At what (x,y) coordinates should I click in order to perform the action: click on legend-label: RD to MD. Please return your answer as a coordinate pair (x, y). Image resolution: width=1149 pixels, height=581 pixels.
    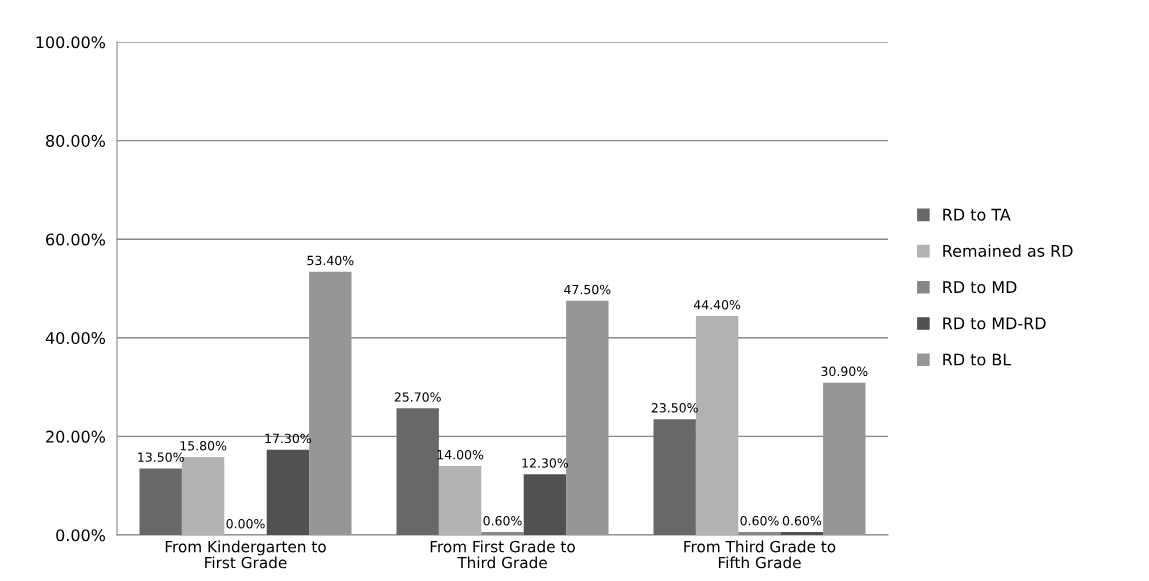
    Looking at the image, I should click on (980, 287).